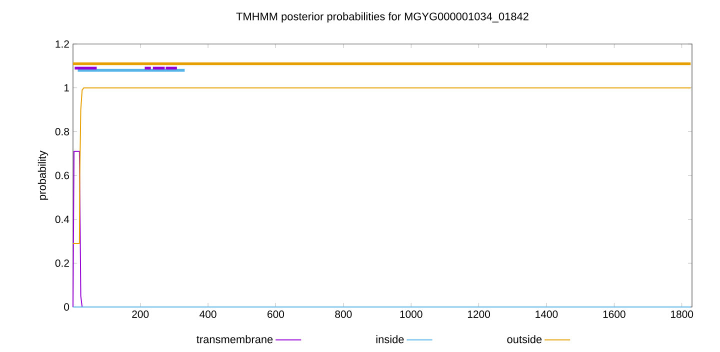 The image size is (720, 352). Describe the element at coordinates (390, 339) in the screenshot. I see `legend-label: inside` at that location.